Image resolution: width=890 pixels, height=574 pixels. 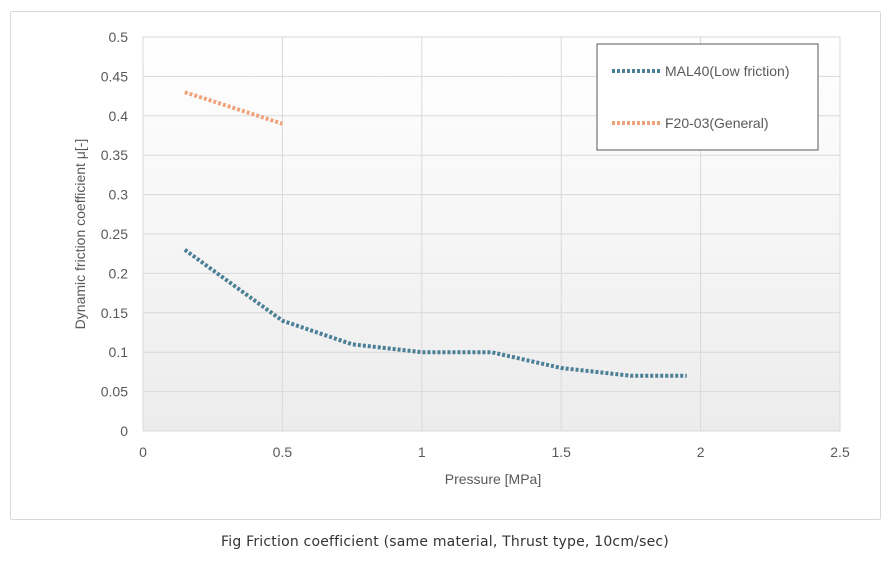 I want to click on y-tick-label: 0.25, so click(x=114, y=234).